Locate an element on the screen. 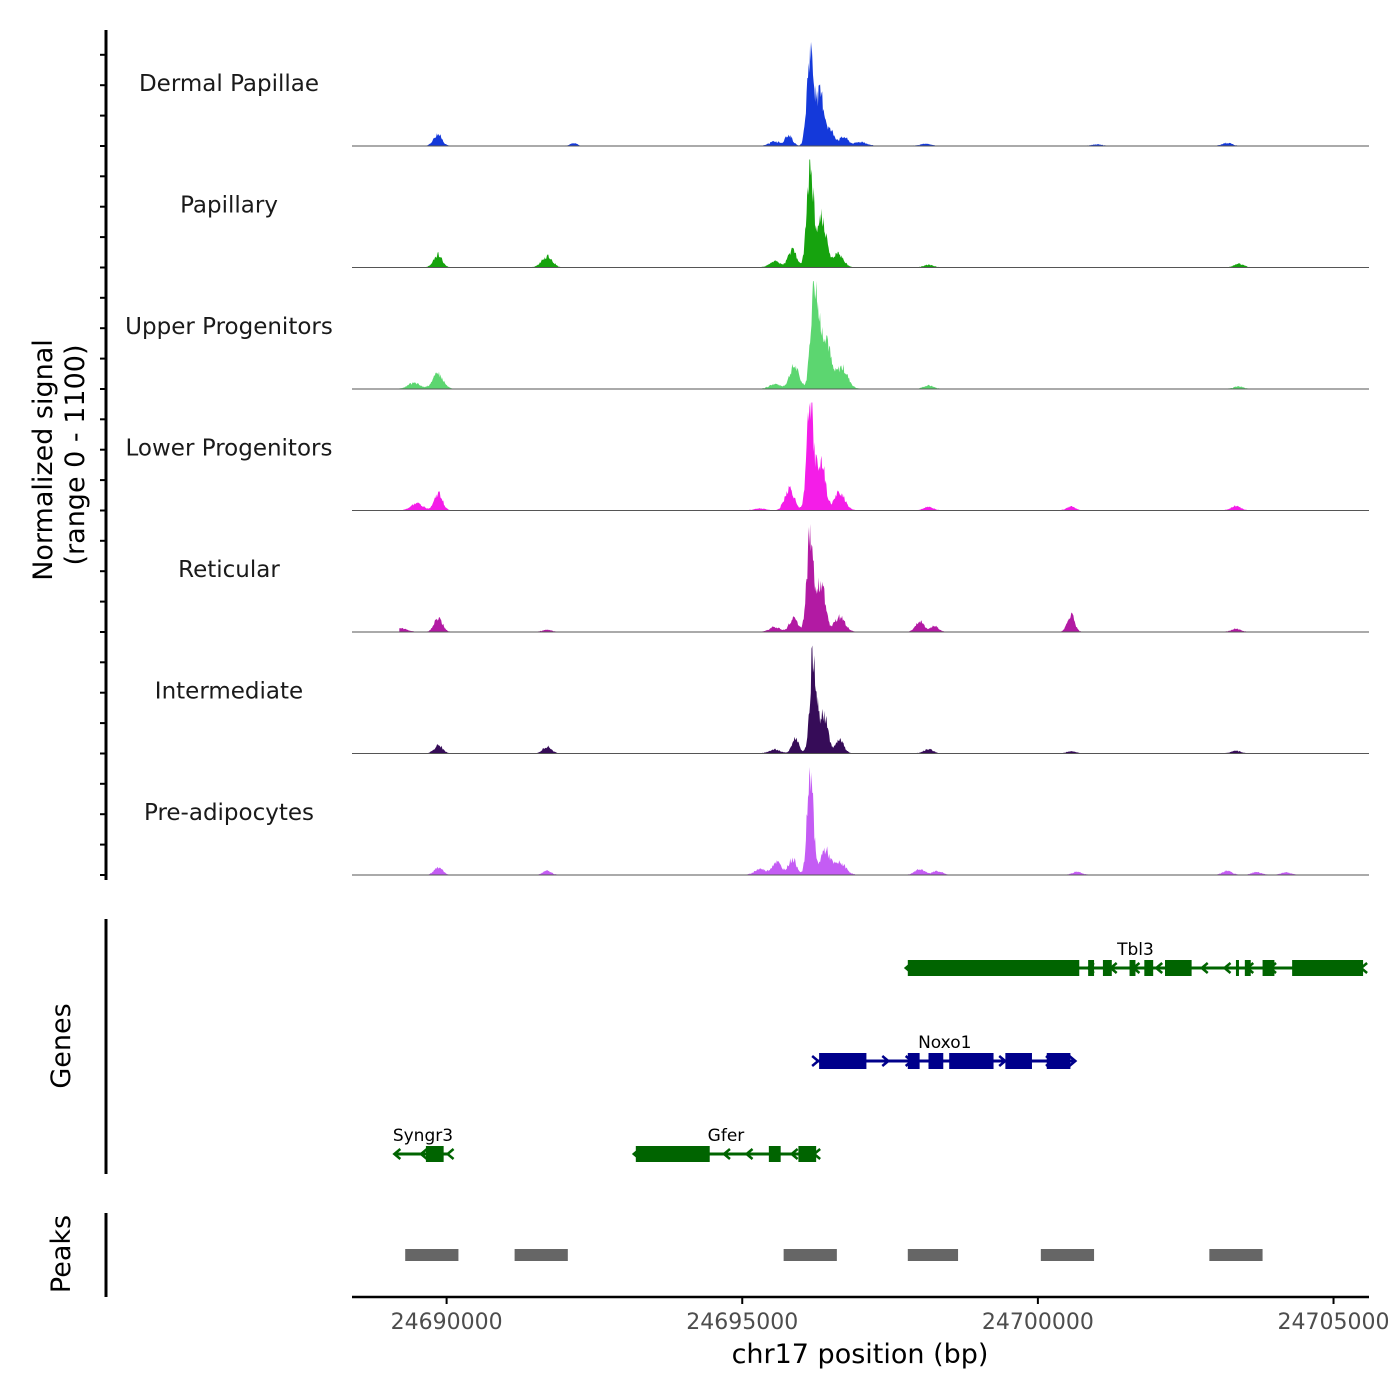  peaks-axis-title: Peaks is located at coordinates (61, 1254).